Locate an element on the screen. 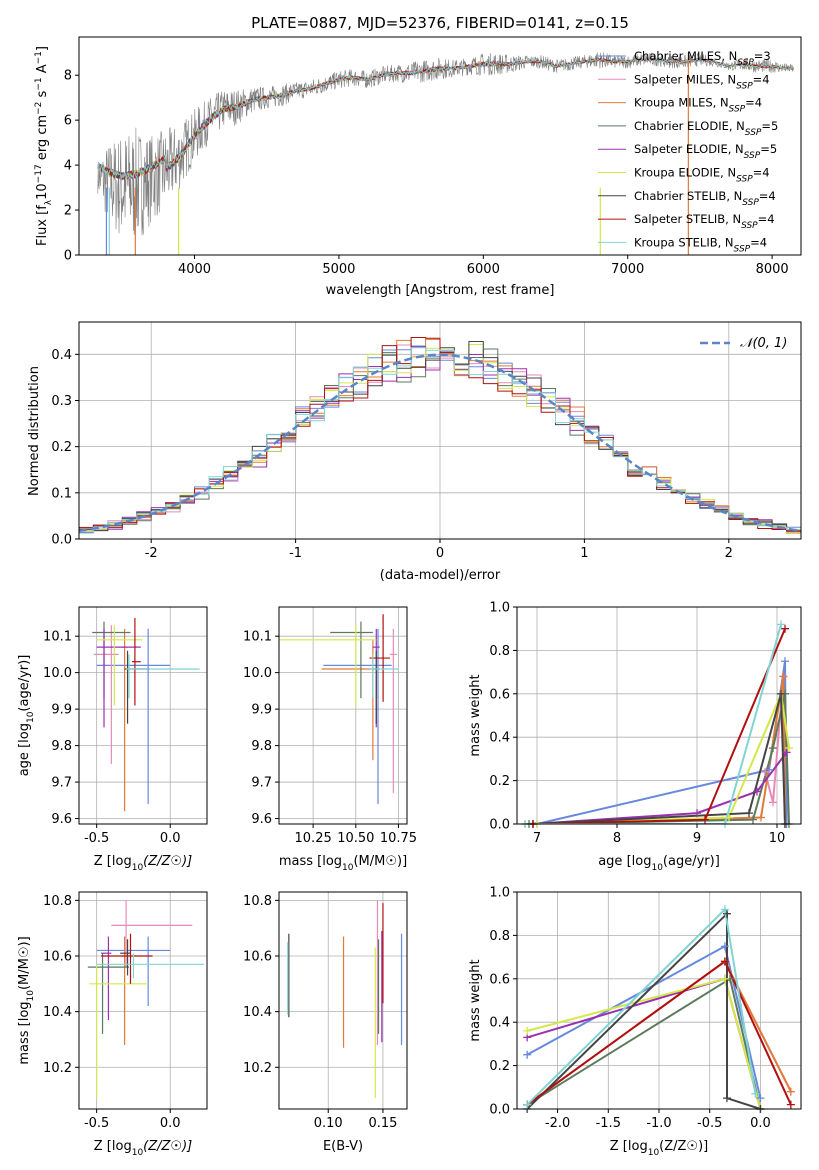  label-part: A is located at coordinates (42, 70).